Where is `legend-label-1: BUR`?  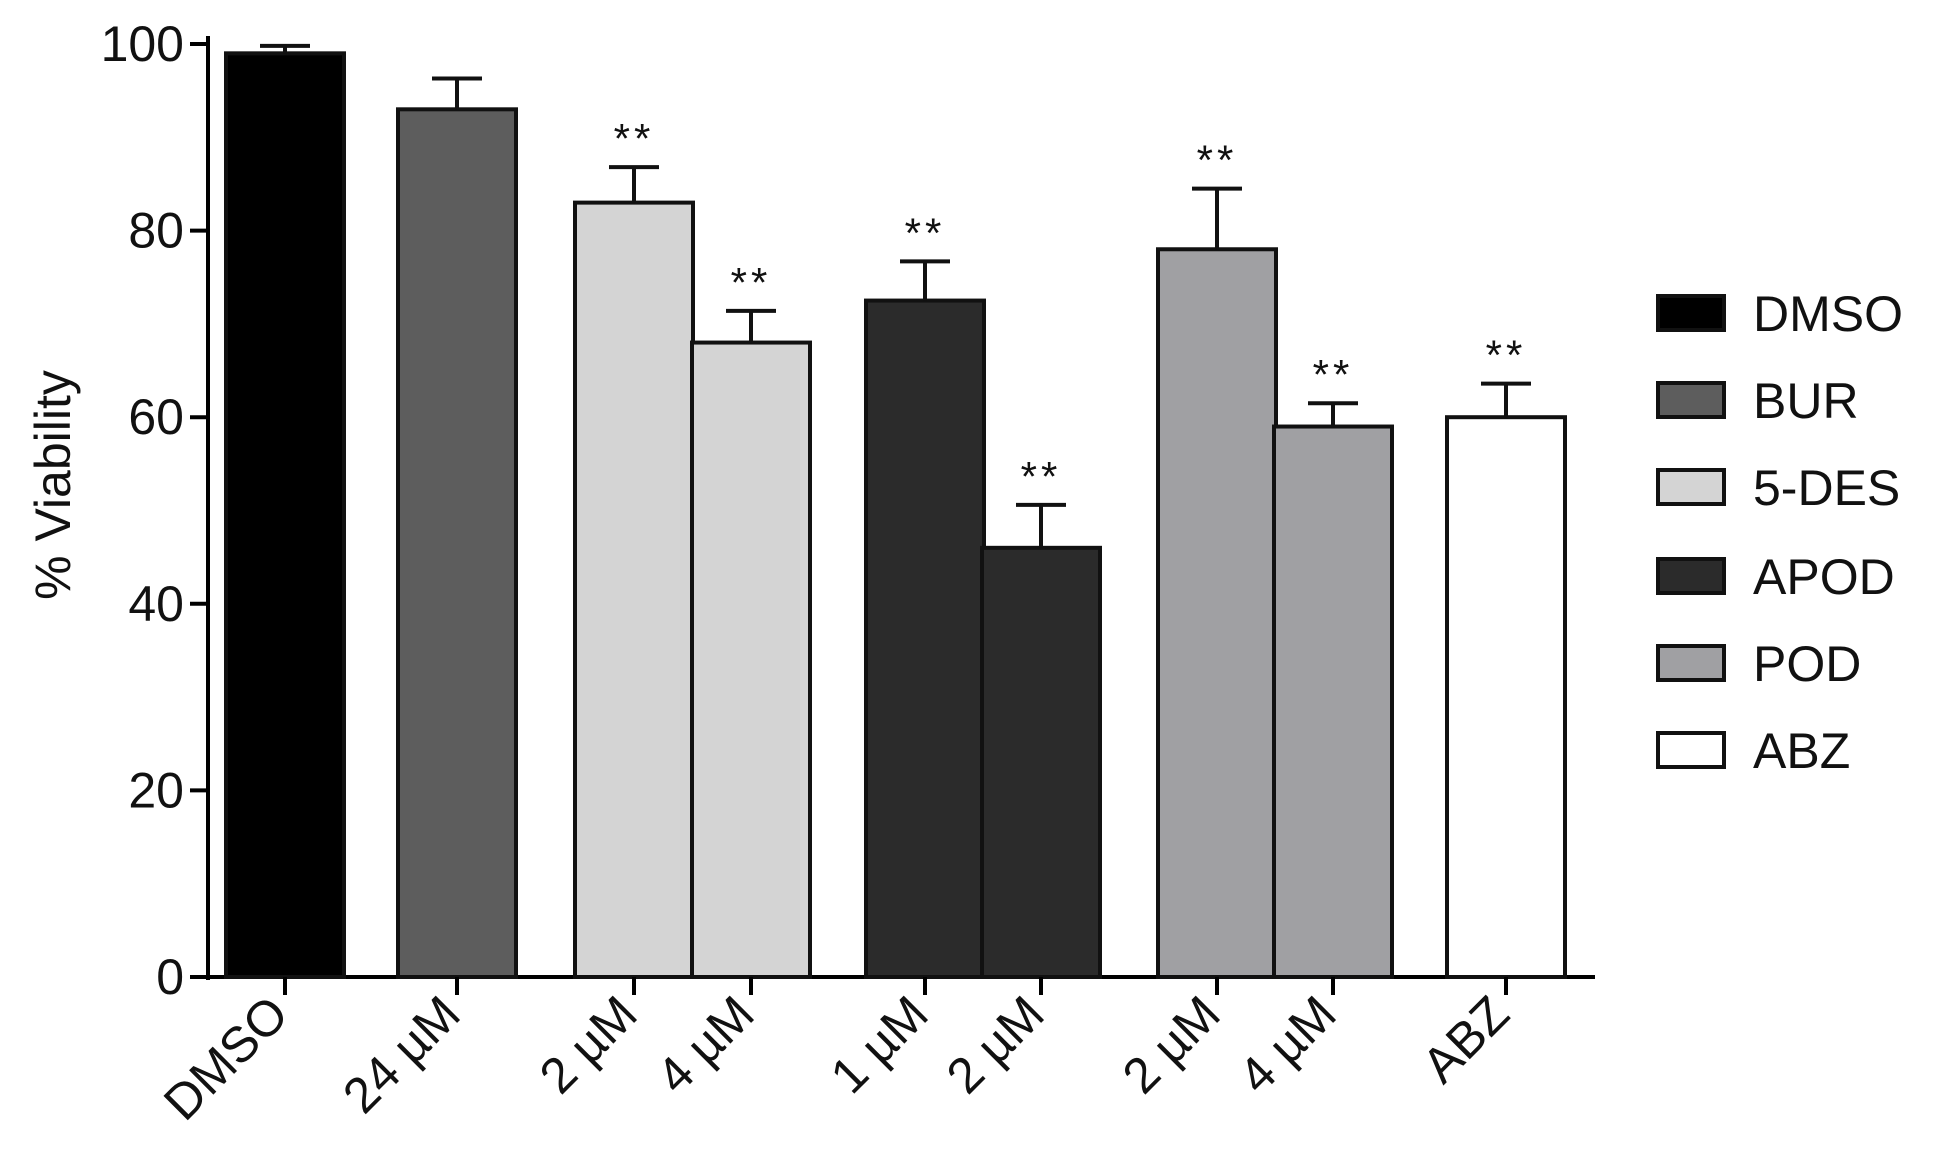 legend-label-1: BUR is located at coordinates (1806, 401).